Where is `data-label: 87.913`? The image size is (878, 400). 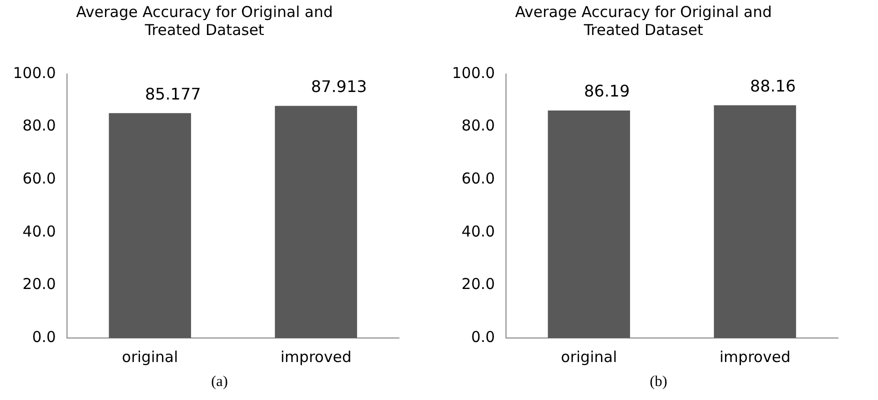 data-label: 87.913 is located at coordinates (338, 86).